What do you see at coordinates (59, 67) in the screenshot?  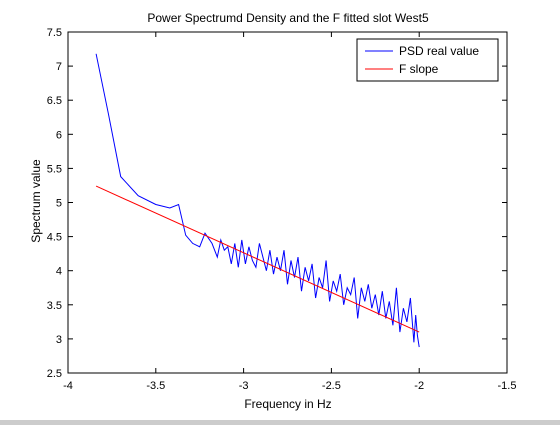 I see `y-tick-label: 7` at bounding box center [59, 67].